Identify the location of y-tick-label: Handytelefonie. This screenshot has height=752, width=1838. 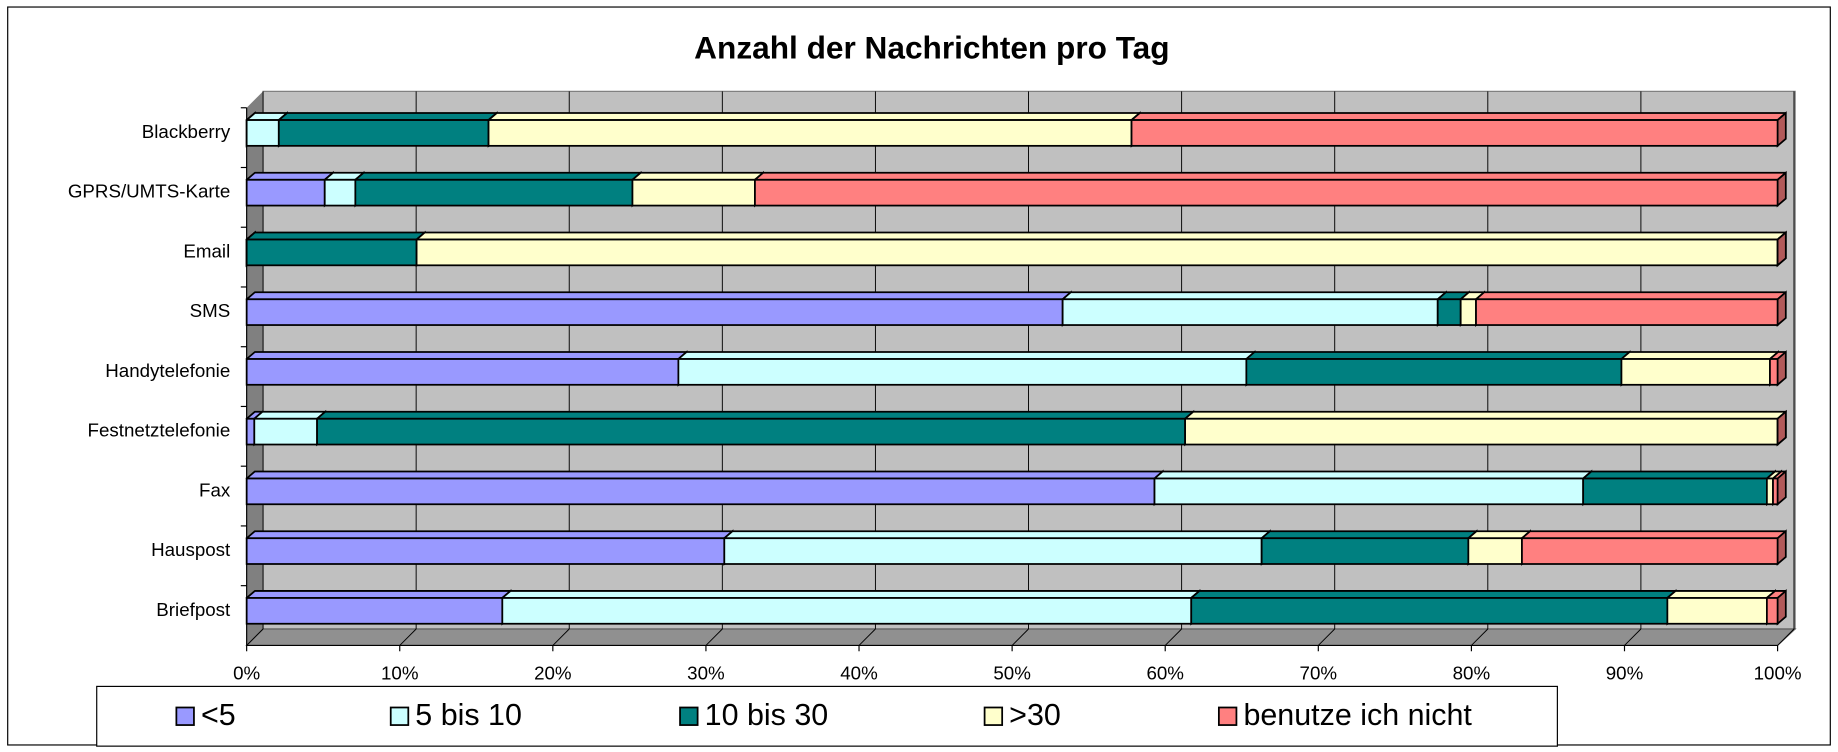
(167, 370).